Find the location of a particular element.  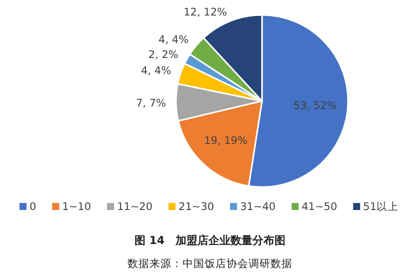

legend-label: 0 is located at coordinates (32, 207).